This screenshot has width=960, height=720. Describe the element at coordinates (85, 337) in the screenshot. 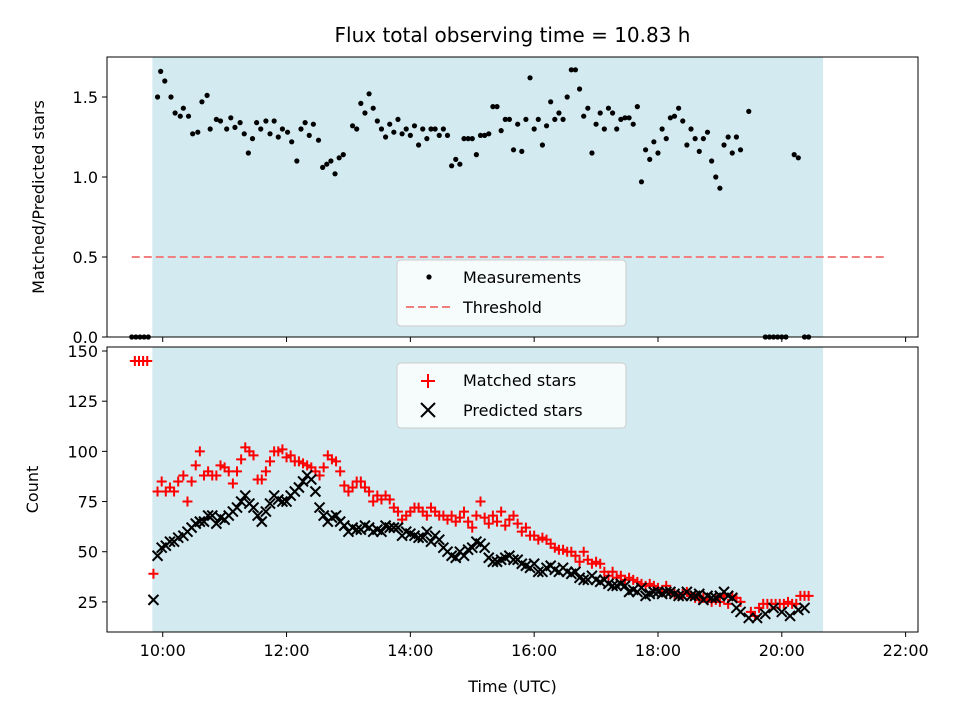

I see `y-tick-label: 0.0` at that location.